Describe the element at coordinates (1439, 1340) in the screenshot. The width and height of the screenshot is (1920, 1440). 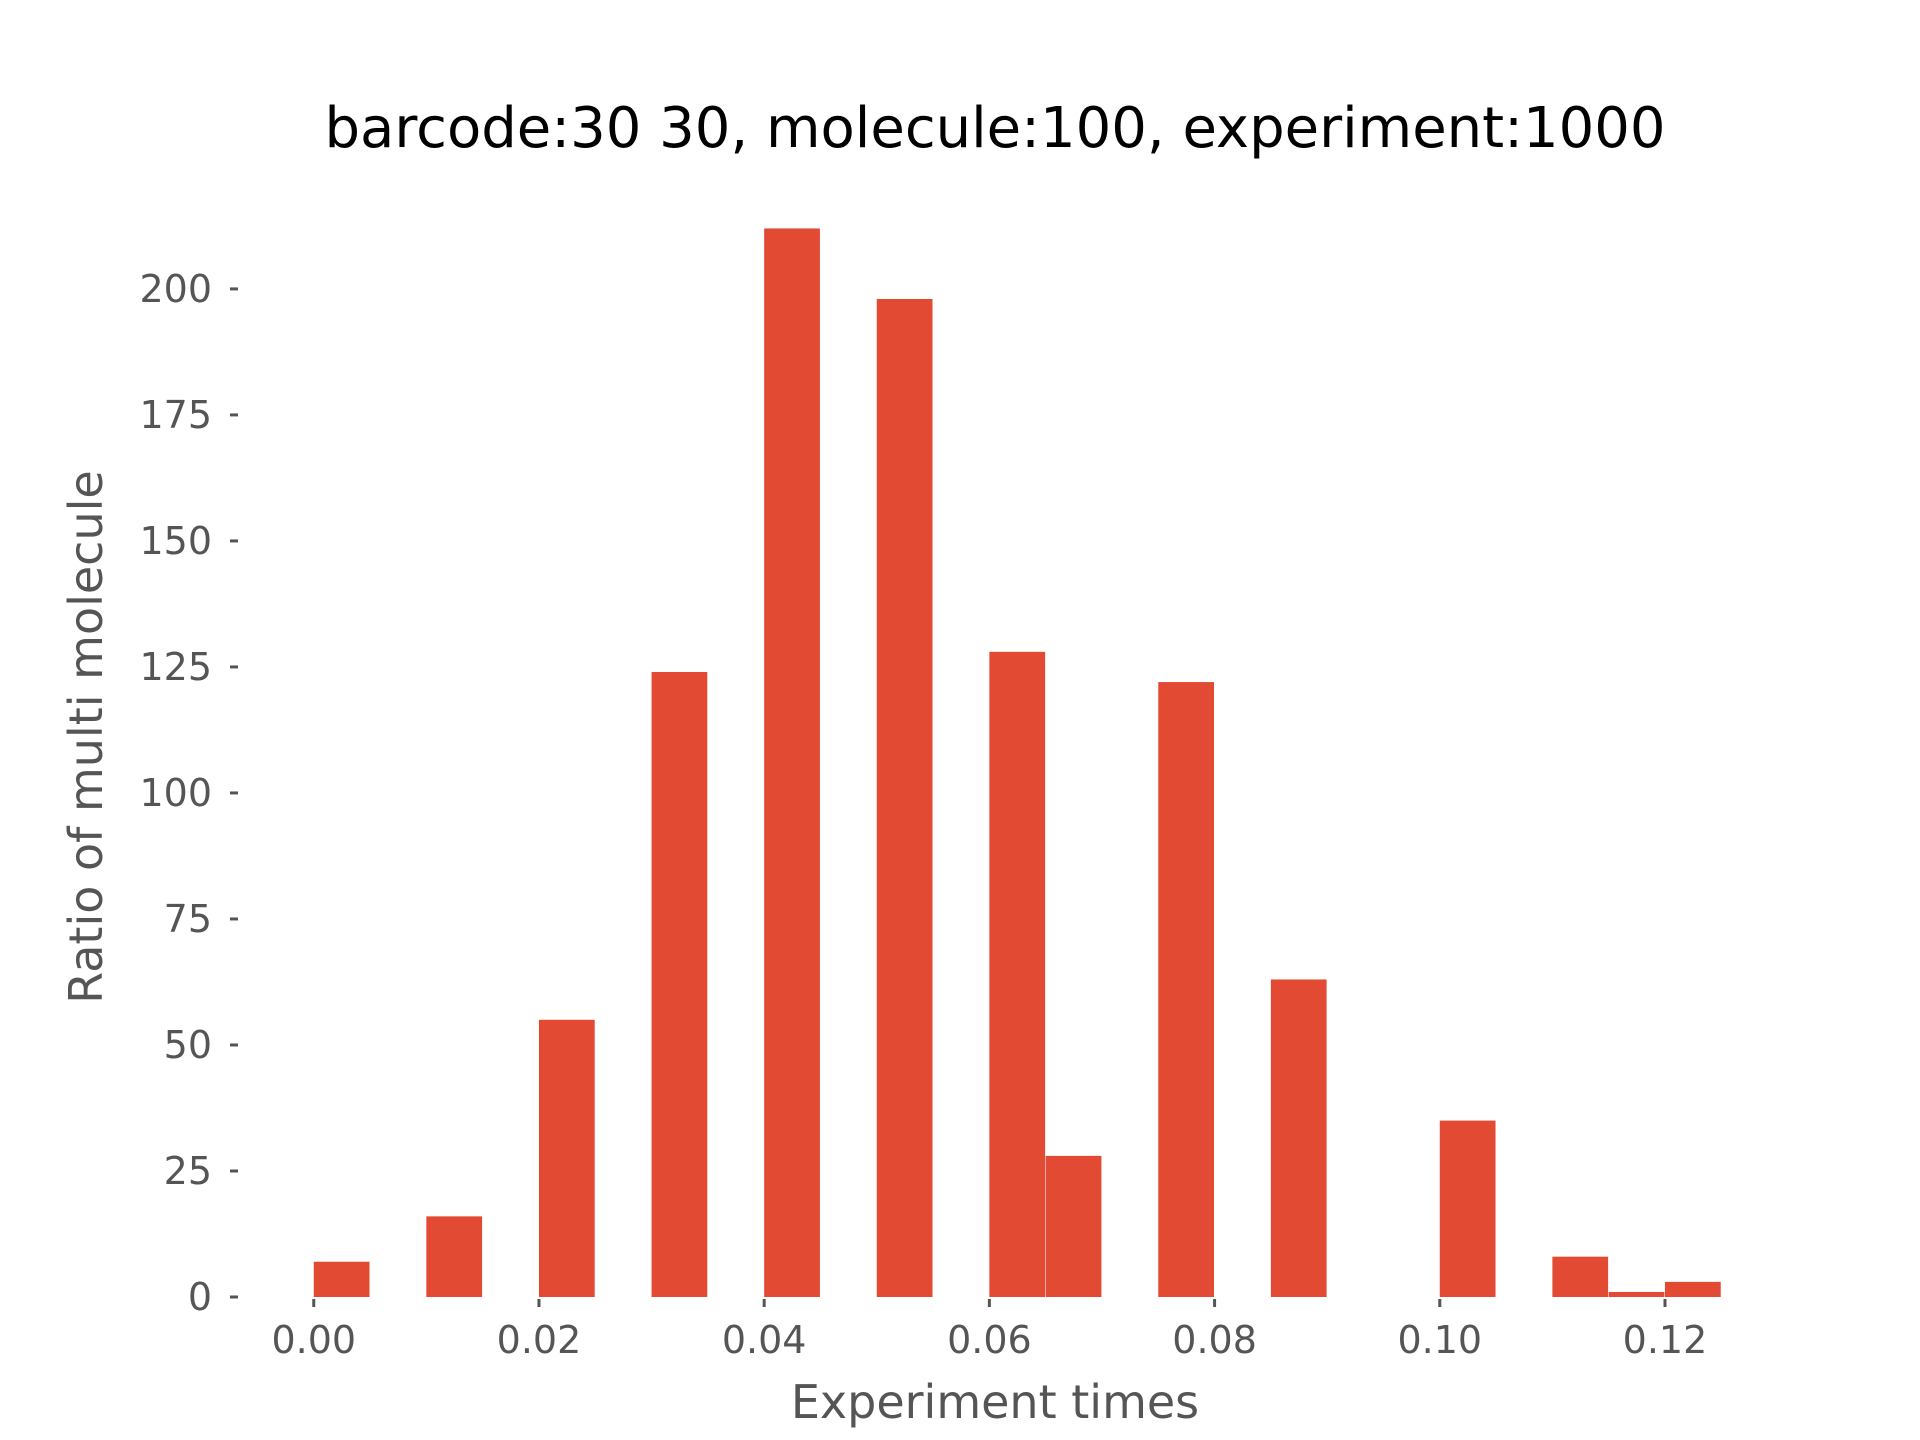
I see `x-tick-label-5: 0.10` at that location.